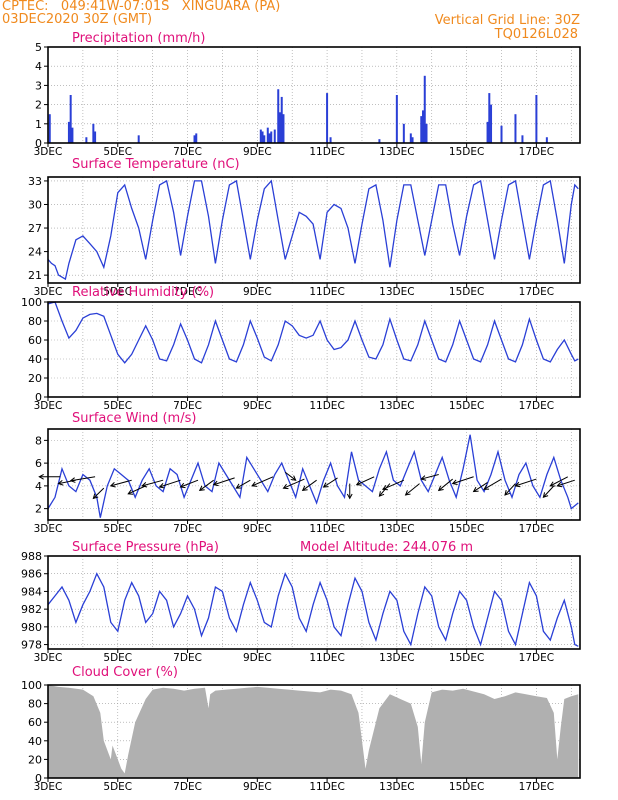 This screenshot has width=618, height=800. I want to click on panel-title: Precipitation (mm/h), so click(138, 38).